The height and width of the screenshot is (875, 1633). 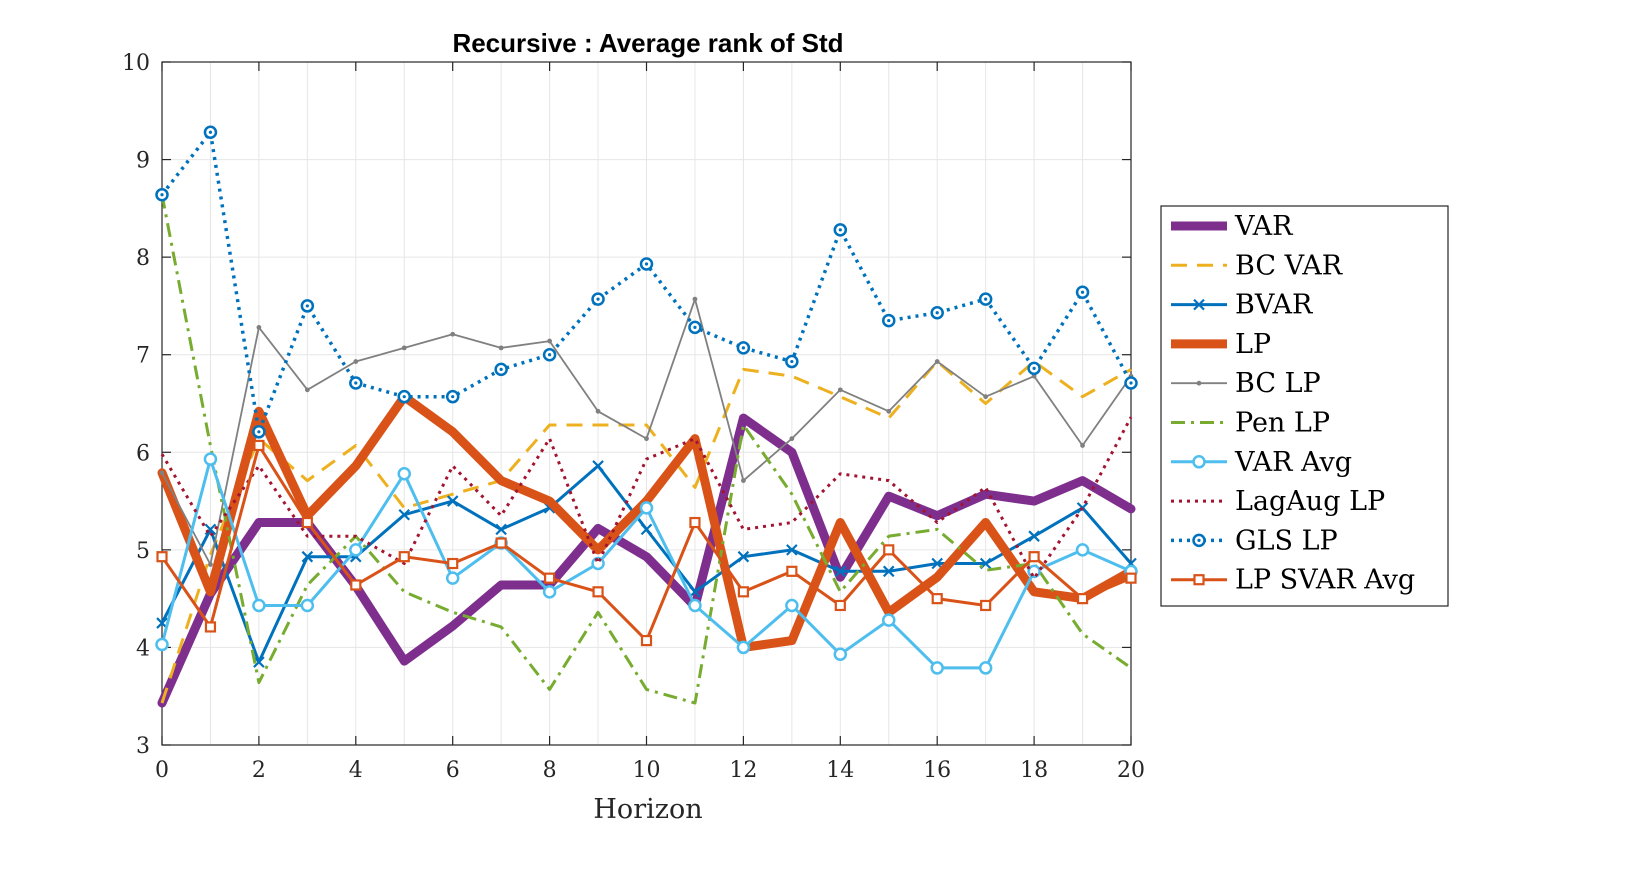 I want to click on legend-label-lp-svar-avg: LP SVAR Avg, so click(x=1325, y=580).